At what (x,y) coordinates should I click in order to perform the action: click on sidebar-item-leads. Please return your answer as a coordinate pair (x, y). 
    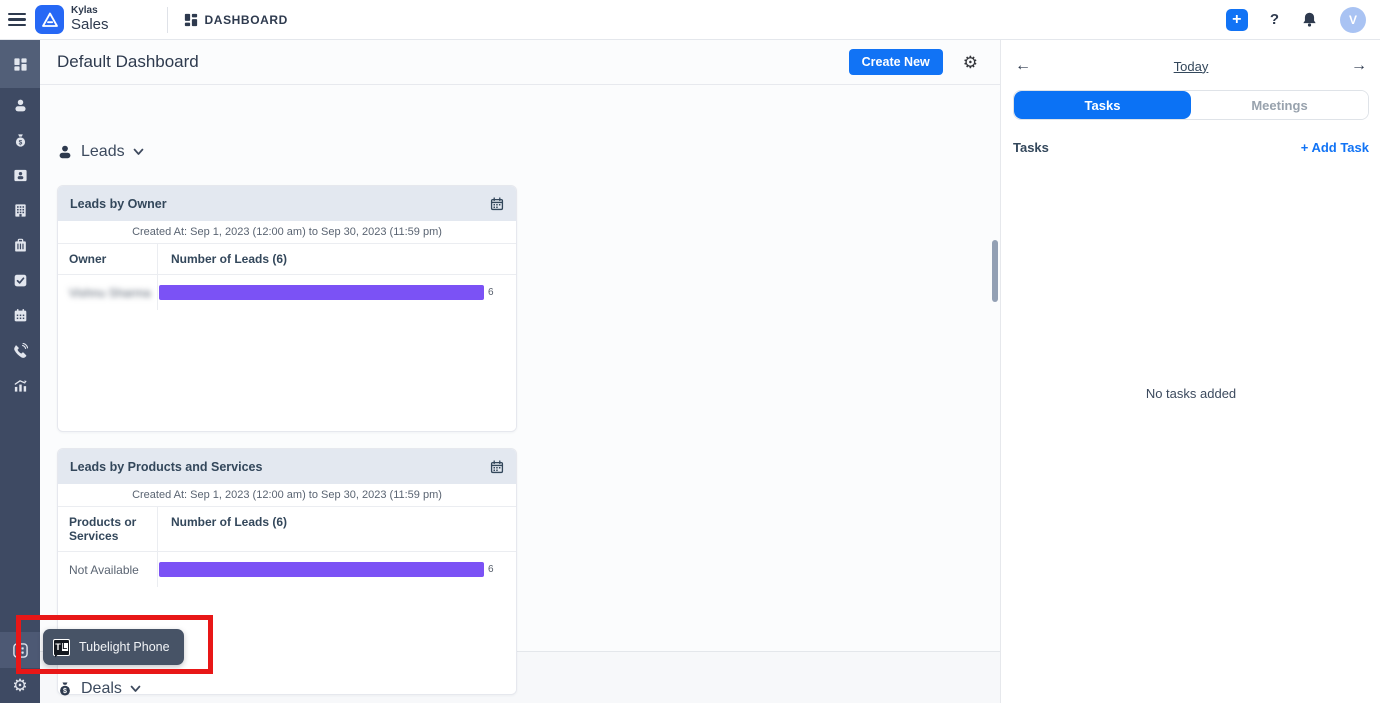
    Looking at the image, I should click on (20, 105).